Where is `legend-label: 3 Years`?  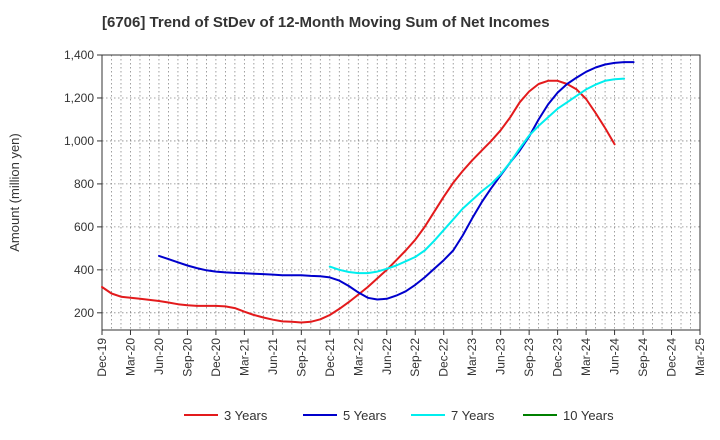 legend-label: 3 Years is located at coordinates (246, 415).